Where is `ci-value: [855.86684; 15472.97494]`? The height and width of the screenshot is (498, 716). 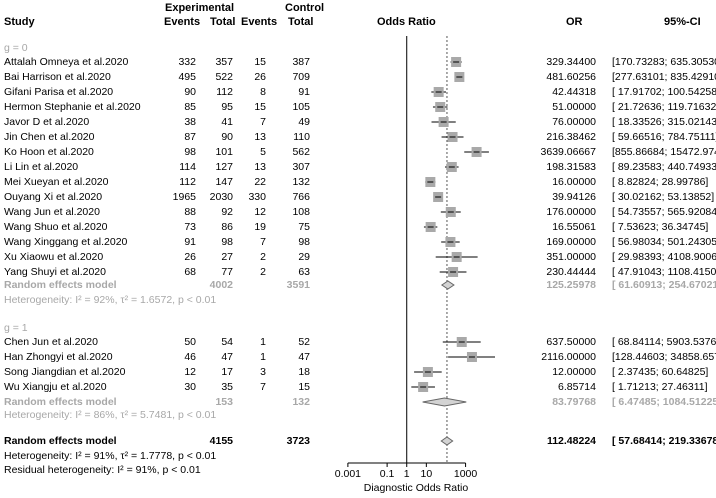 ci-value: [855.86684; 15472.97494] is located at coordinates (664, 152).